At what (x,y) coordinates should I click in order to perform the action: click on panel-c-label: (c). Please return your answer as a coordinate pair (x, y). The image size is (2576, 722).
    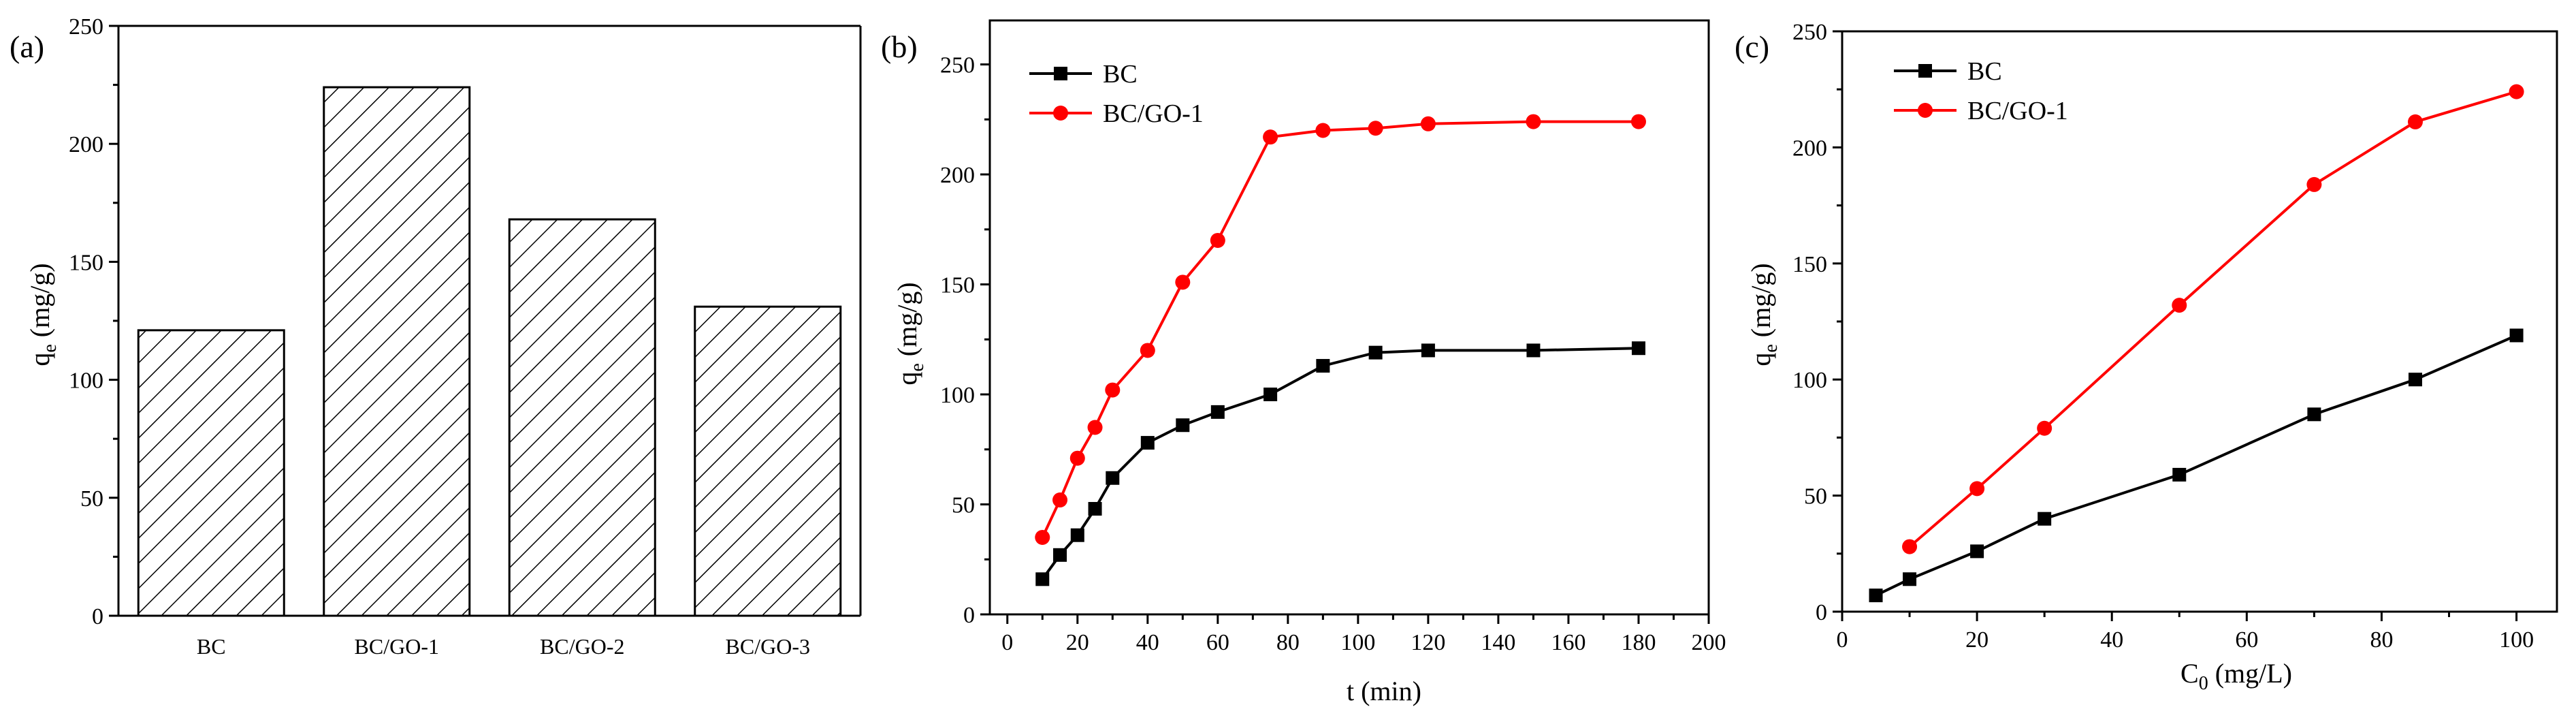
    Looking at the image, I should click on (1752, 46).